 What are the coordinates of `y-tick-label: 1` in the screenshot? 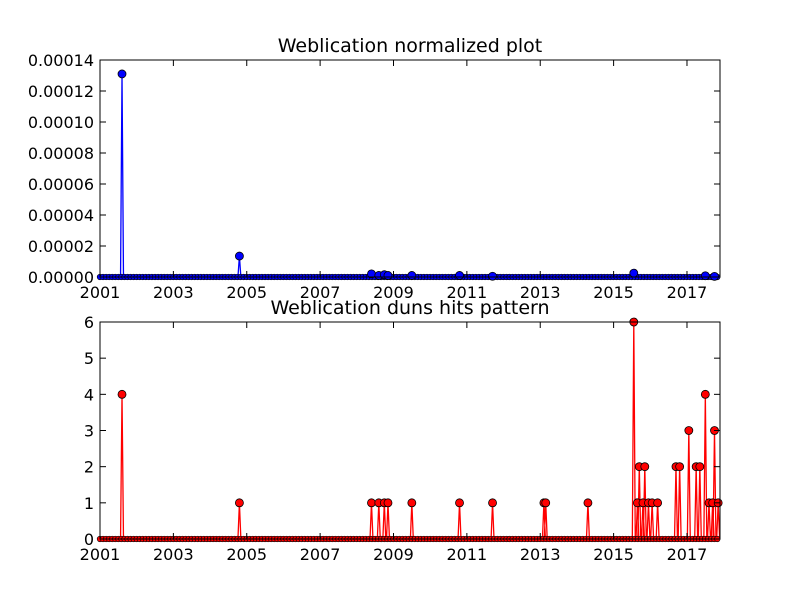 It's located at (89, 503).